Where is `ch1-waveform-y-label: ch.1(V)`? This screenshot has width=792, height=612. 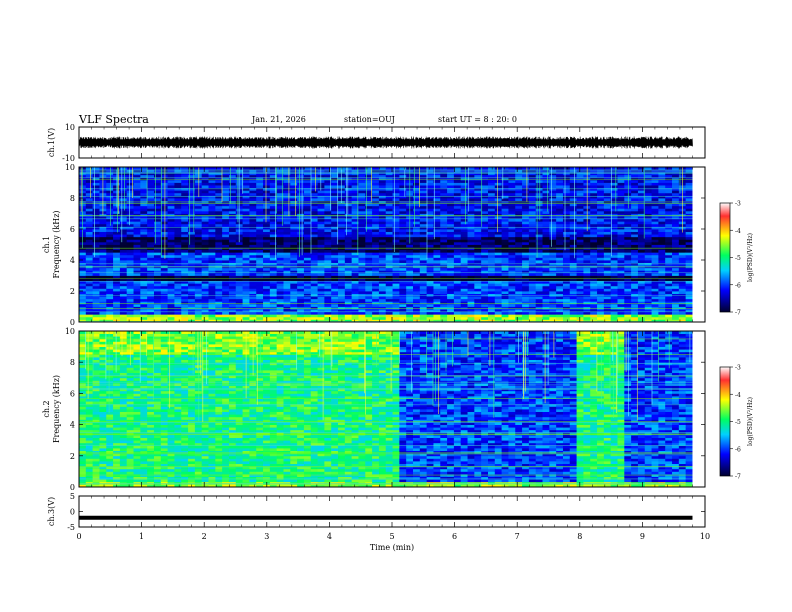
ch1-waveform-y-label: ch.1(V) is located at coordinates (51, 142).